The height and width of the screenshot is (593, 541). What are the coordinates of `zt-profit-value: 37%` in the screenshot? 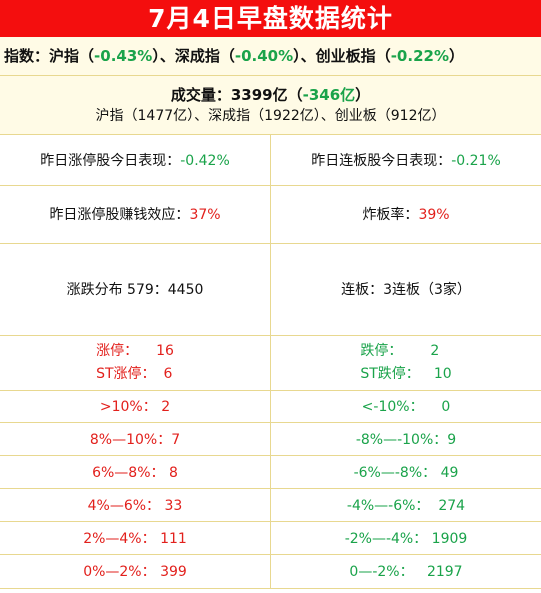 It's located at (205, 215).